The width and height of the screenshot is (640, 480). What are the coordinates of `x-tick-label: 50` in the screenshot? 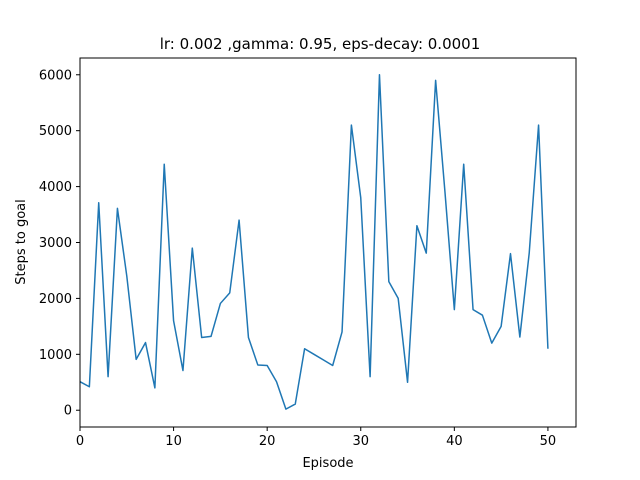 It's located at (548, 441).